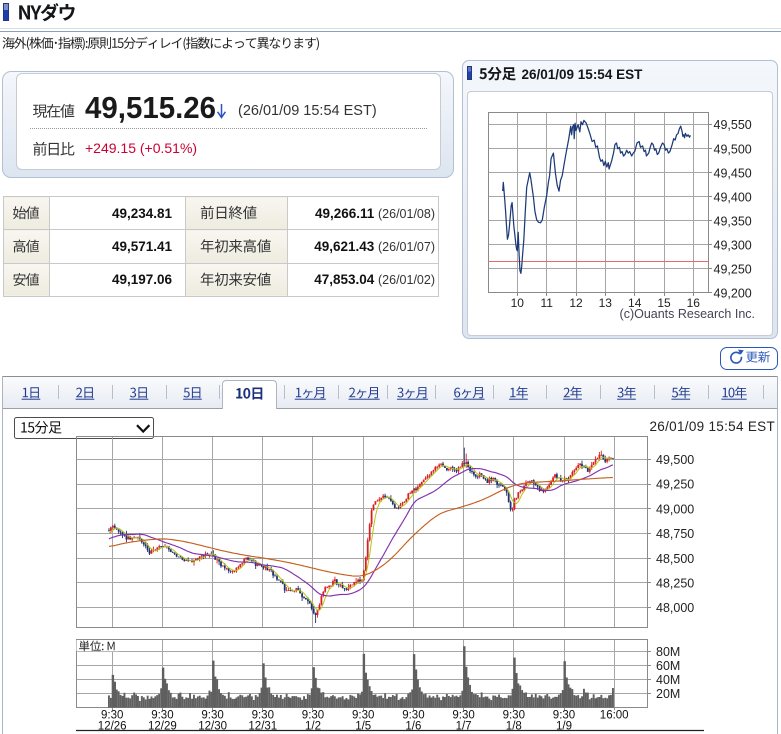  Describe the element at coordinates (514, 727) in the screenshot. I see `svg-text: 1/8` at that location.